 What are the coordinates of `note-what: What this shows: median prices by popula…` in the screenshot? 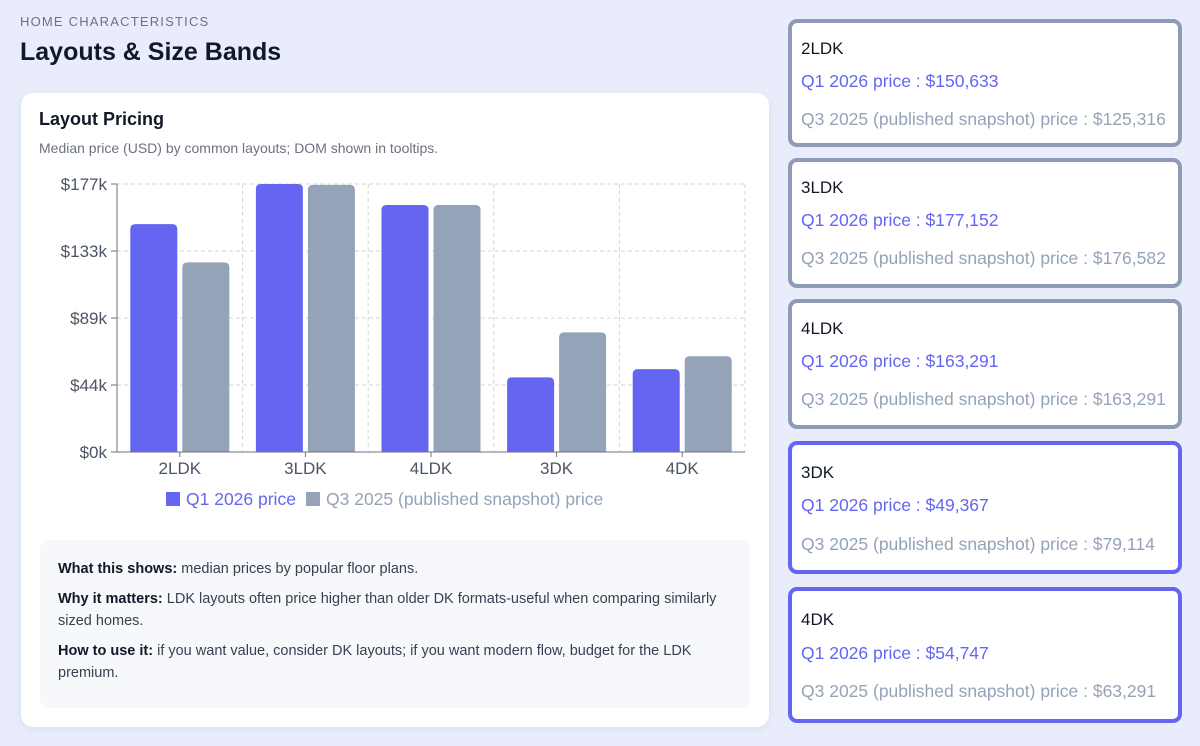 It's located at (395, 569).